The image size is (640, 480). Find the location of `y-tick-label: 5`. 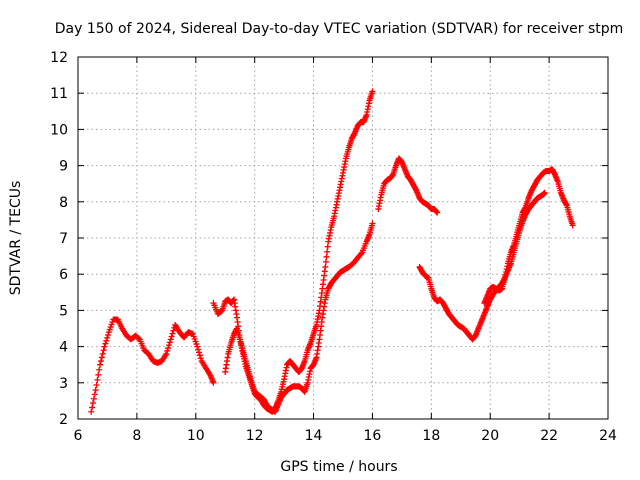

y-tick-label: 5 is located at coordinates (63, 311).